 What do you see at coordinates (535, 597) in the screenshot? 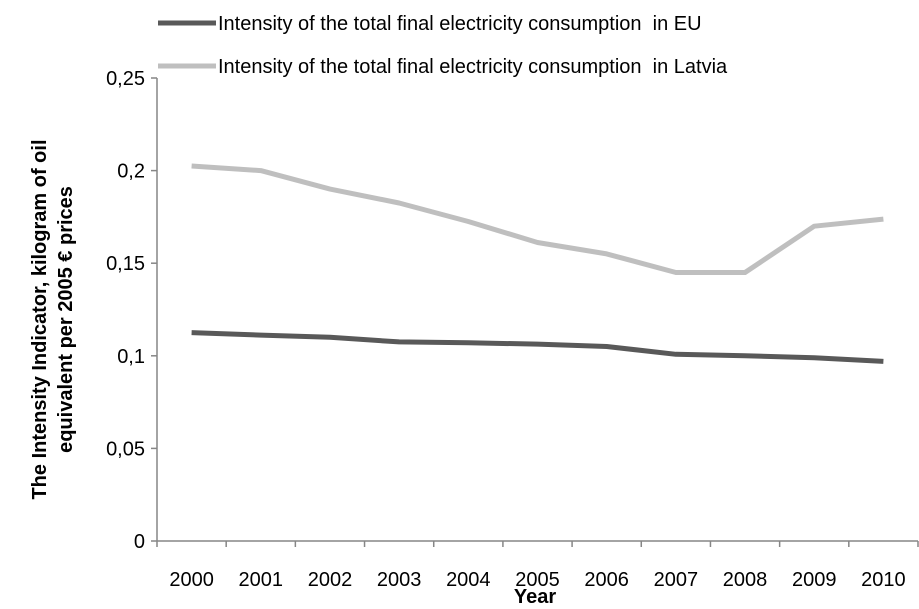
I see `x-axis-title: Year` at bounding box center [535, 597].